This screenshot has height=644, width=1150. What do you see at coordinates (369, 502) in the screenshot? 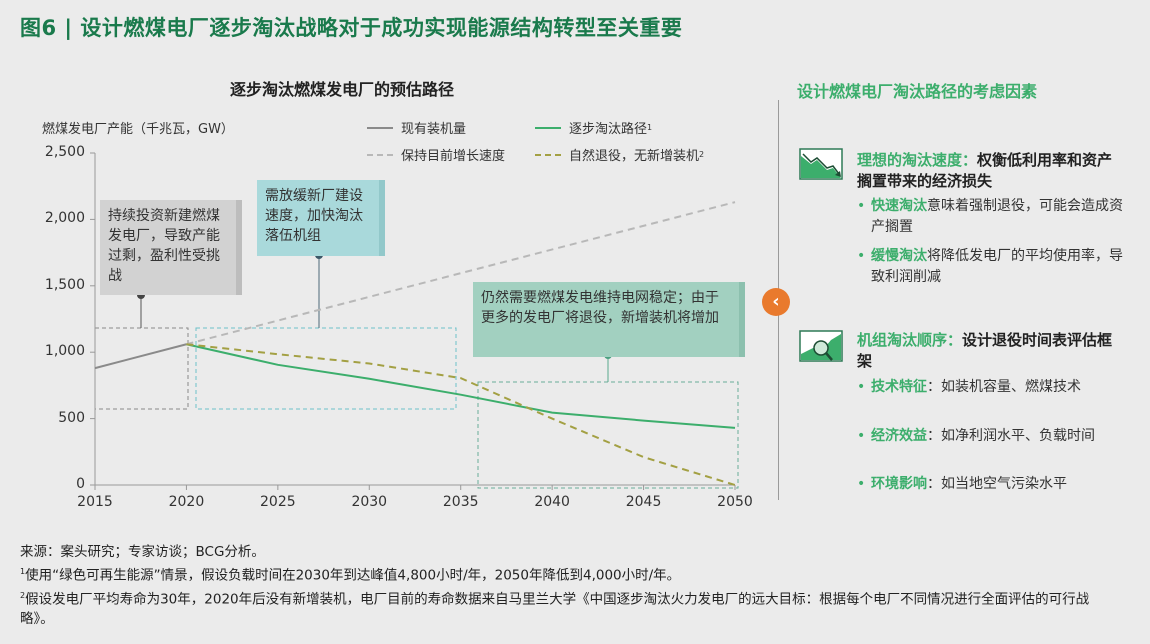
I see `x-tick-label: 2030` at bounding box center [369, 502].